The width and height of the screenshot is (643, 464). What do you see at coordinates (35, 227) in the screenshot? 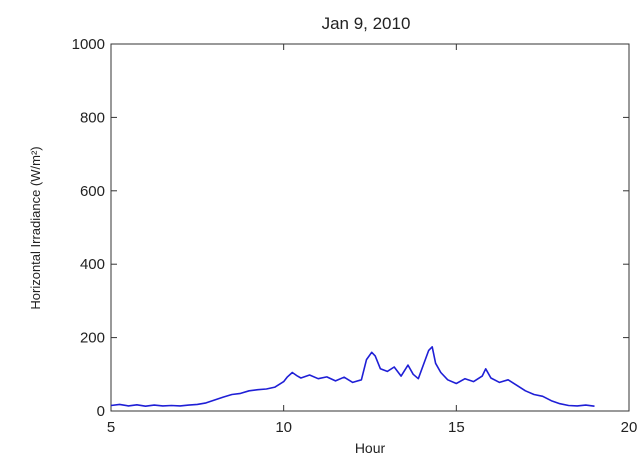
I see `y-axis-label: Horizontal Irradiance (W/m²)` at bounding box center [35, 227].